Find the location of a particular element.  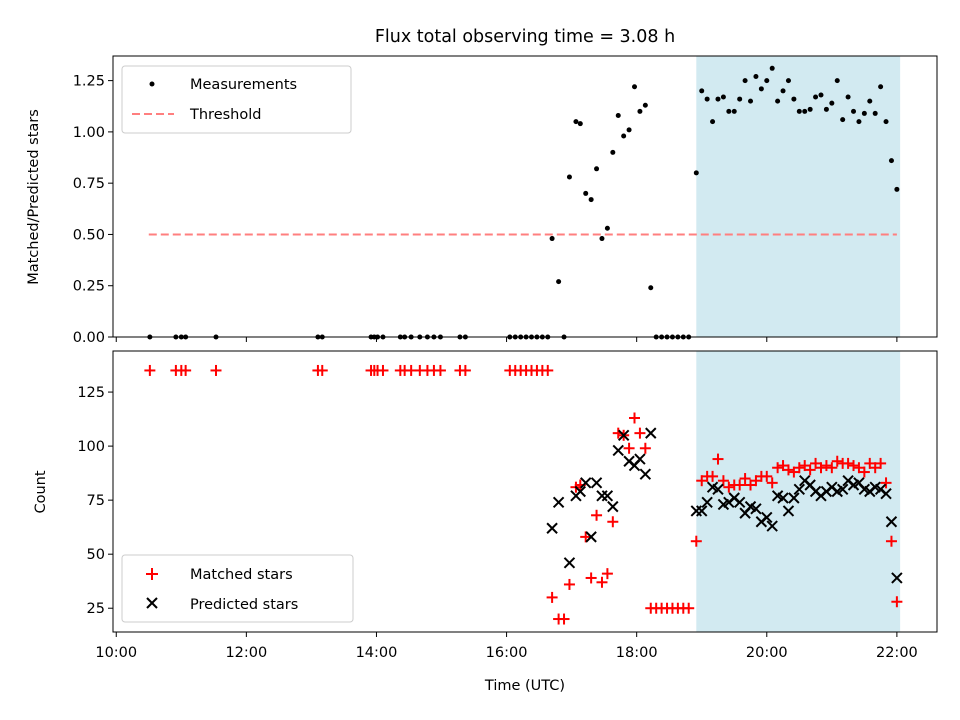

top-highlight-span is located at coordinates (798, 196).